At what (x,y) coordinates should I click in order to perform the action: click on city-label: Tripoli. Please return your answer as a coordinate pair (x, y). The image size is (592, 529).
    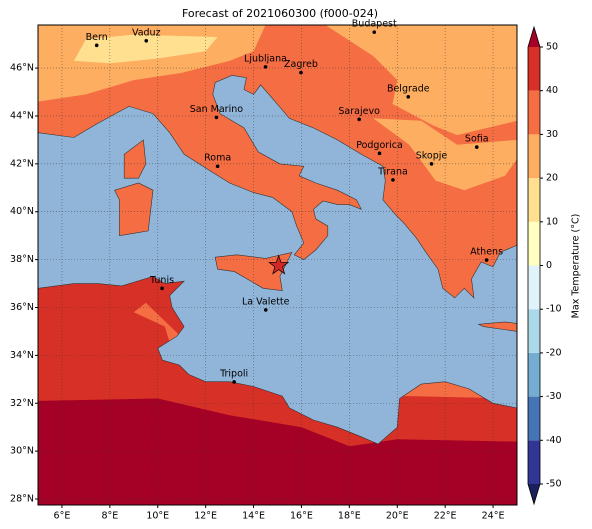
    Looking at the image, I should click on (233, 373).